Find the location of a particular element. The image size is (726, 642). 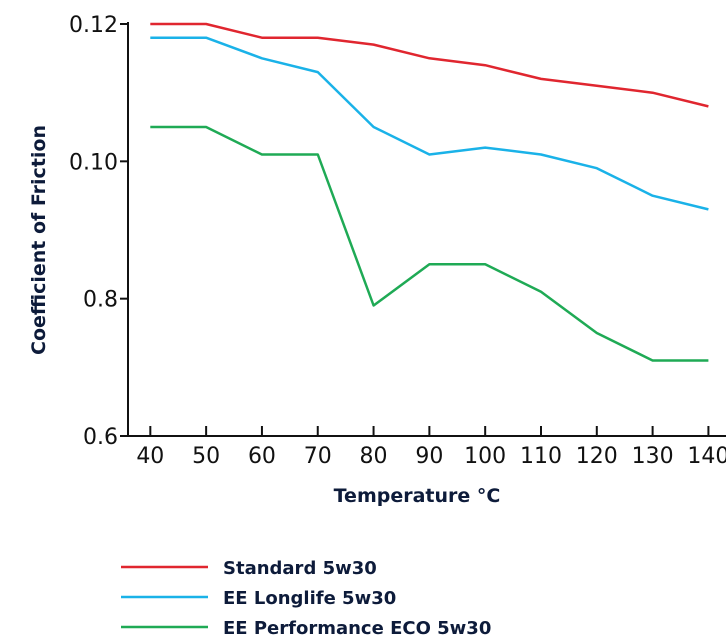

x-tick-label: 100 is located at coordinates (485, 456).